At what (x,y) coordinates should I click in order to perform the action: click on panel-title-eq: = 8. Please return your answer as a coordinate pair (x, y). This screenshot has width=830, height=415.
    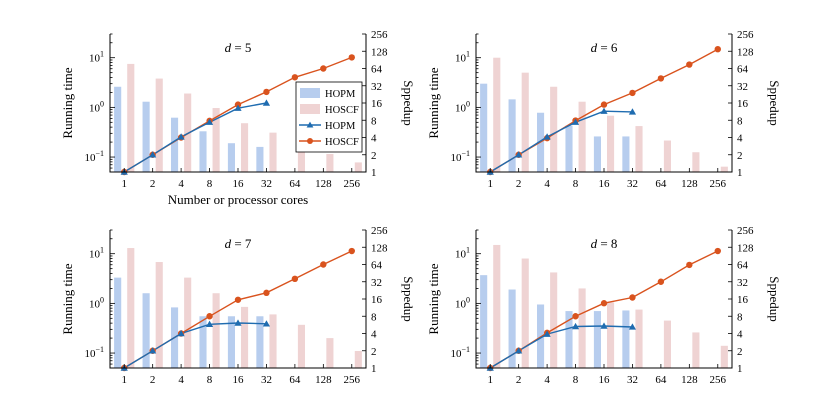
    Looking at the image, I should click on (607, 243).